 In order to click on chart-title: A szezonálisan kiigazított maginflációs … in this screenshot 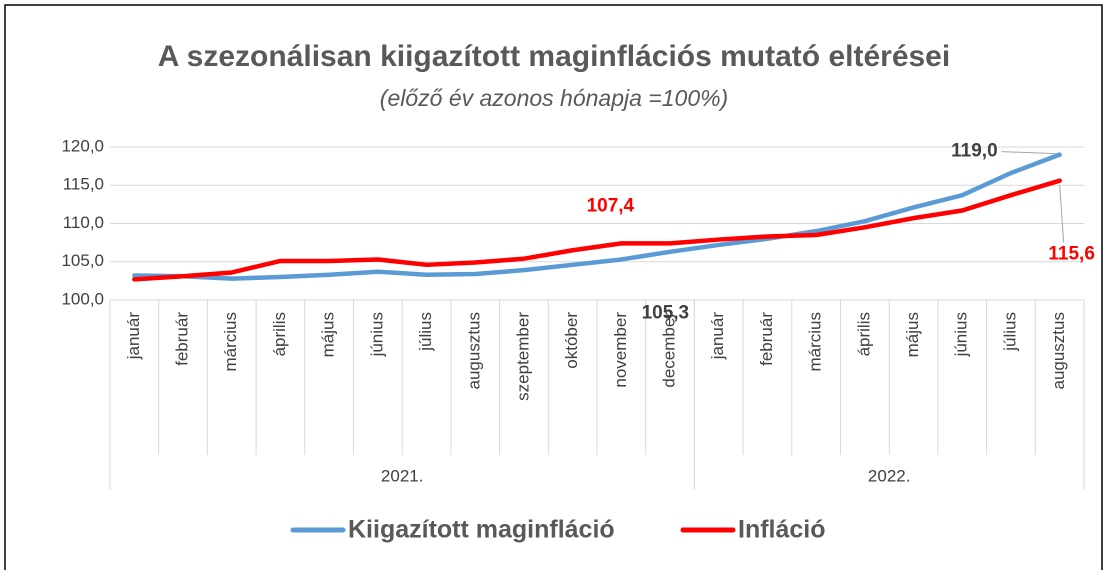, I will do `click(554, 56)`.